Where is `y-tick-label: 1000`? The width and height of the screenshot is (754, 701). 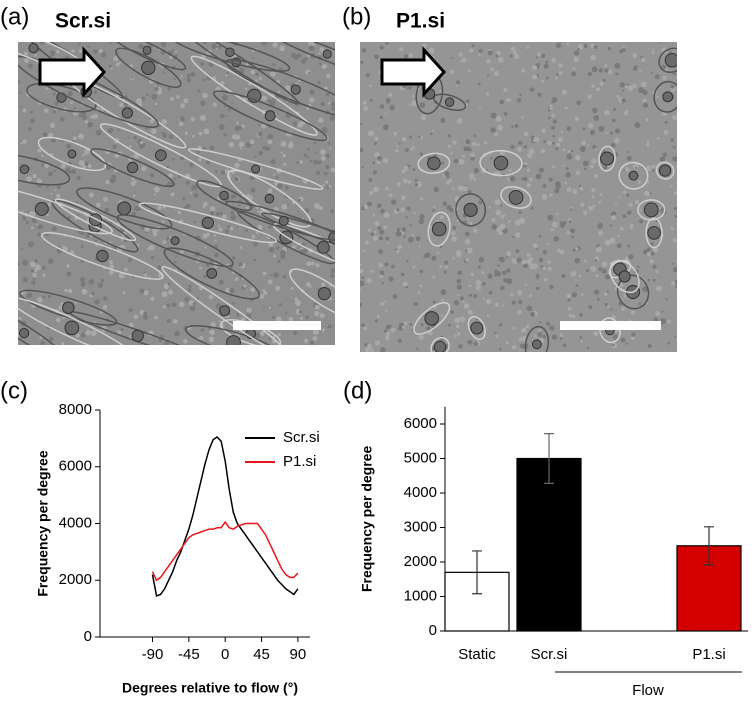
y-tick-label: 1000 is located at coordinates (420, 595).